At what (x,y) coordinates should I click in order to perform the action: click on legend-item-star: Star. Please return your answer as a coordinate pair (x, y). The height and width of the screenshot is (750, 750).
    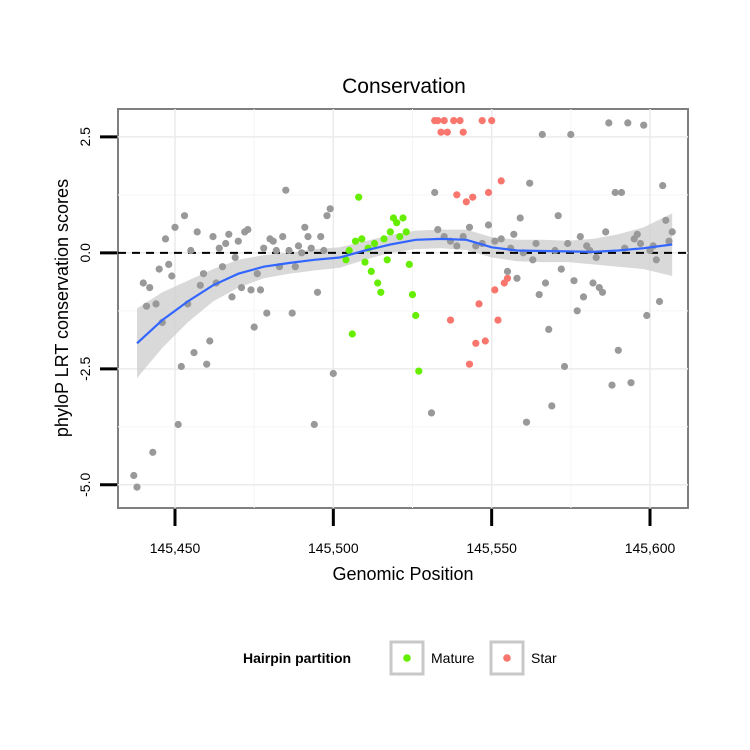
    Looking at the image, I should click on (523, 658).